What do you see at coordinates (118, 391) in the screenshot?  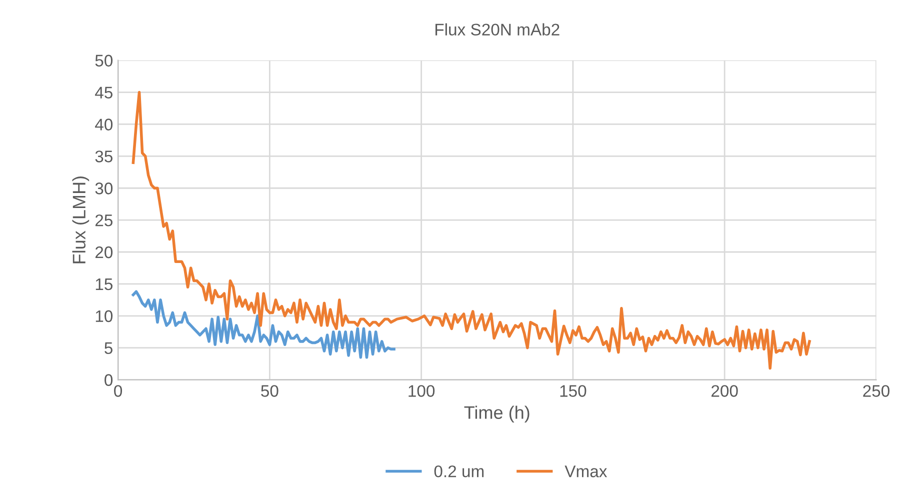 I see `x-tick-label: 0` at bounding box center [118, 391].